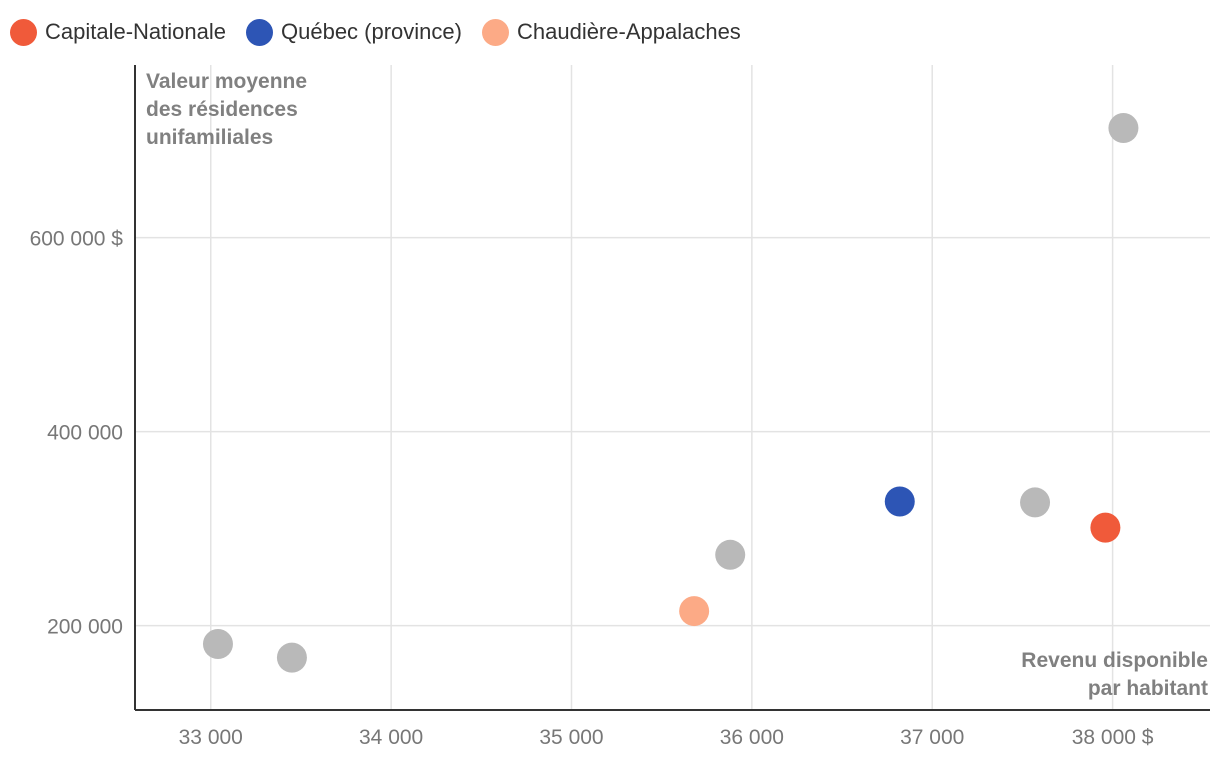 This screenshot has width=1220, height=762. What do you see at coordinates (23, 32) in the screenshot?
I see `legend-swatch-capitale-nationale` at bounding box center [23, 32].